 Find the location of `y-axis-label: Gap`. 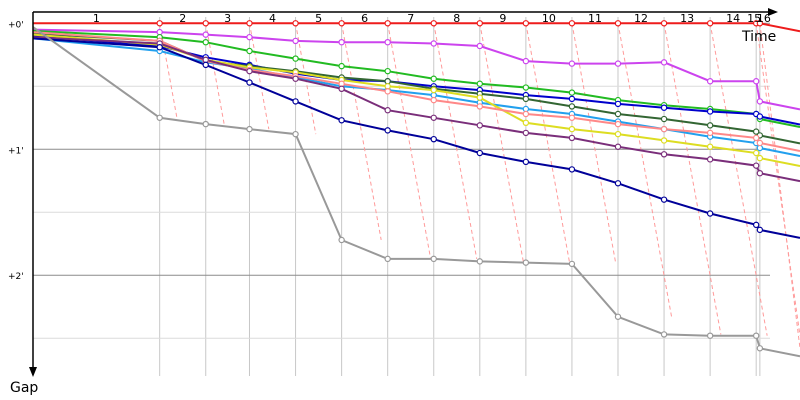

y-axis-label: Gap is located at coordinates (24, 388).